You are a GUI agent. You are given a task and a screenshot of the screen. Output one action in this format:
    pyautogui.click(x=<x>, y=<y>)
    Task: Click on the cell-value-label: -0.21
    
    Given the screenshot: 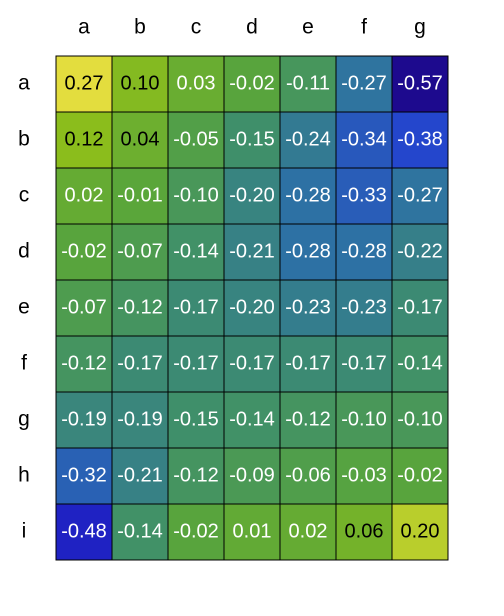 What is the action you would take?
    pyautogui.click(x=140, y=475)
    